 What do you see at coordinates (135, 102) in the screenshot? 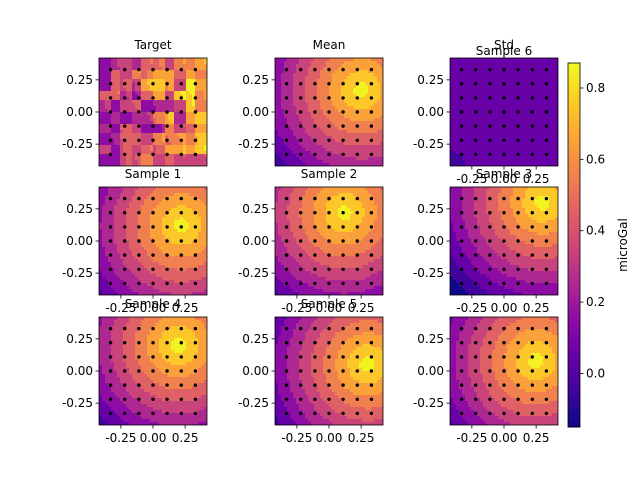
I see `heatmap-panel: 0.25 0.00 -0.25 Target` at bounding box center [135, 102].